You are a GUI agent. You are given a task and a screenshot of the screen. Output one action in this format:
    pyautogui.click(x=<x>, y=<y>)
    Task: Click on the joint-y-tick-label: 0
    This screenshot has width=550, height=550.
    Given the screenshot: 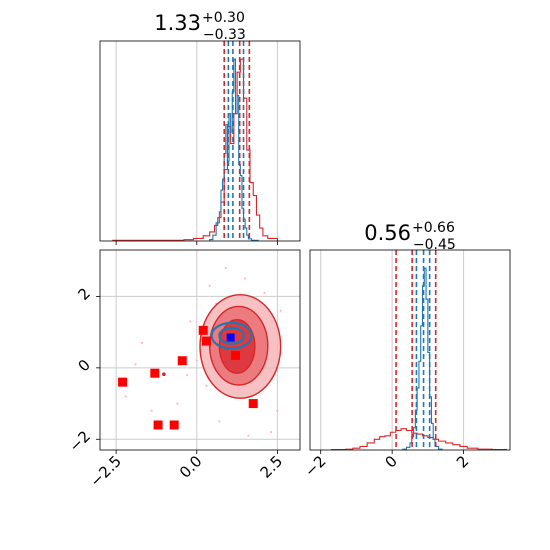 What is the action you would take?
    pyautogui.click(x=84, y=365)
    